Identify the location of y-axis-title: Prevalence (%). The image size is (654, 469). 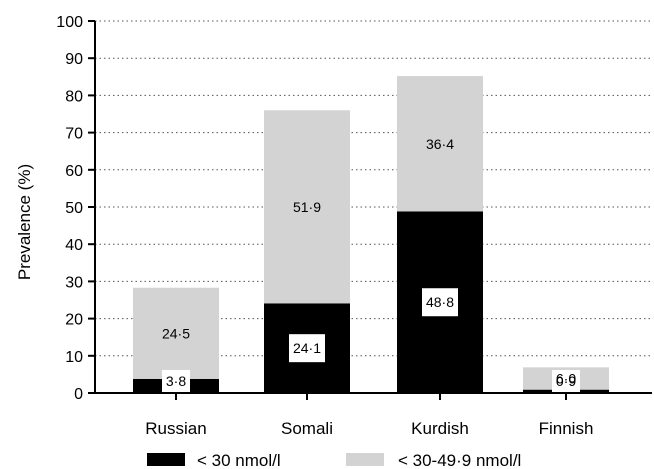
(24, 222).